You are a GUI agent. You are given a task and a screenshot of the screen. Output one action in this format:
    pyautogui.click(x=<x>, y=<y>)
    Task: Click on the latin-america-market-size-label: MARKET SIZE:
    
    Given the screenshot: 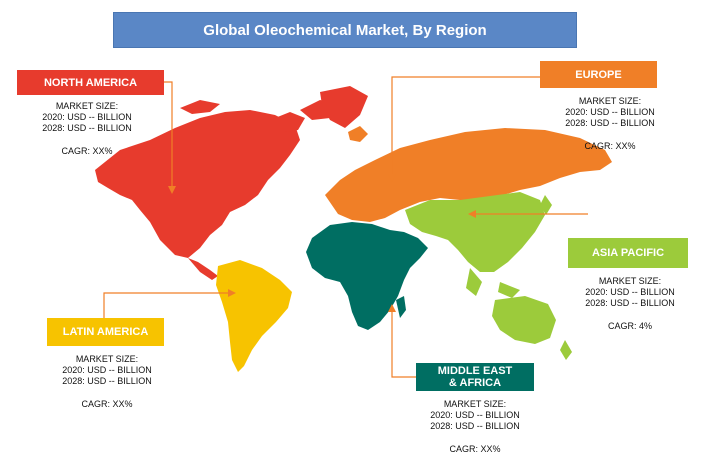 What is the action you would take?
    pyautogui.click(x=107, y=359)
    